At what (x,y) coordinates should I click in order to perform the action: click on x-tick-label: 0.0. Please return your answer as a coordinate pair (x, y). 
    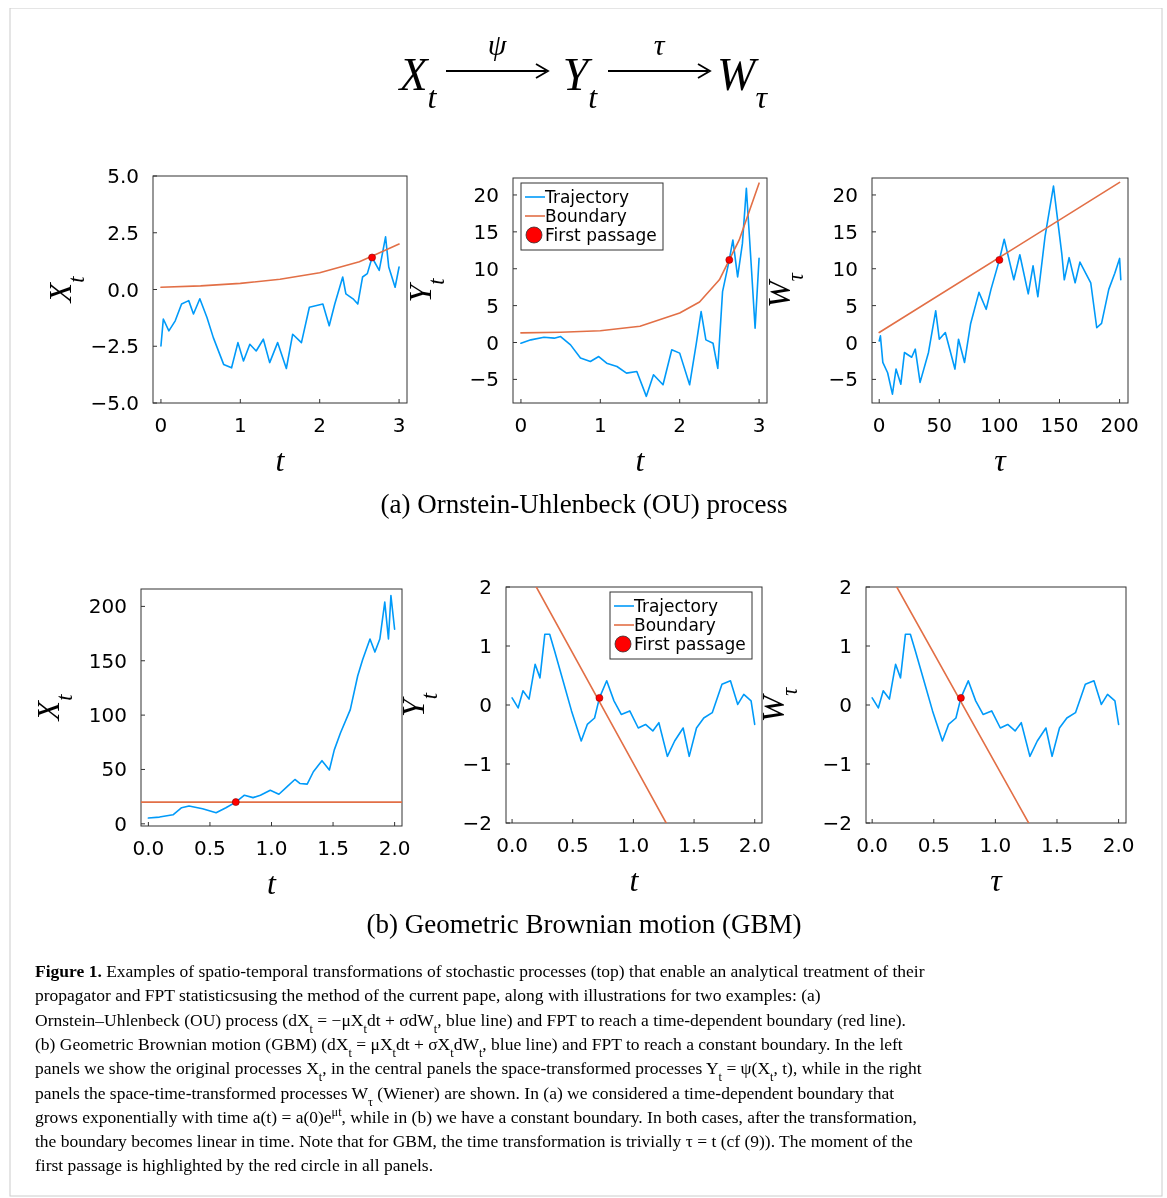
    Looking at the image, I should click on (148, 848).